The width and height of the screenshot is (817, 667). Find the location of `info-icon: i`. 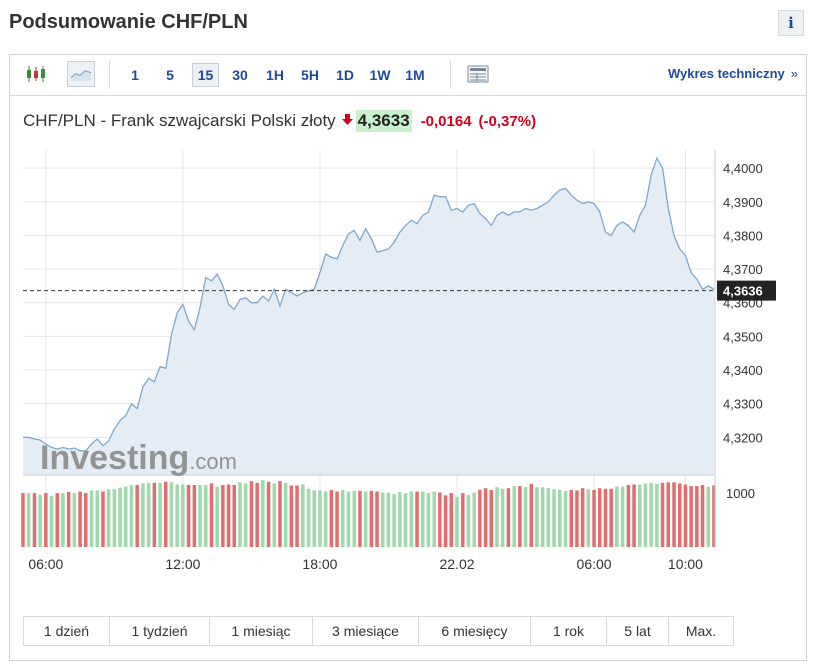

info-icon: i is located at coordinates (791, 23).